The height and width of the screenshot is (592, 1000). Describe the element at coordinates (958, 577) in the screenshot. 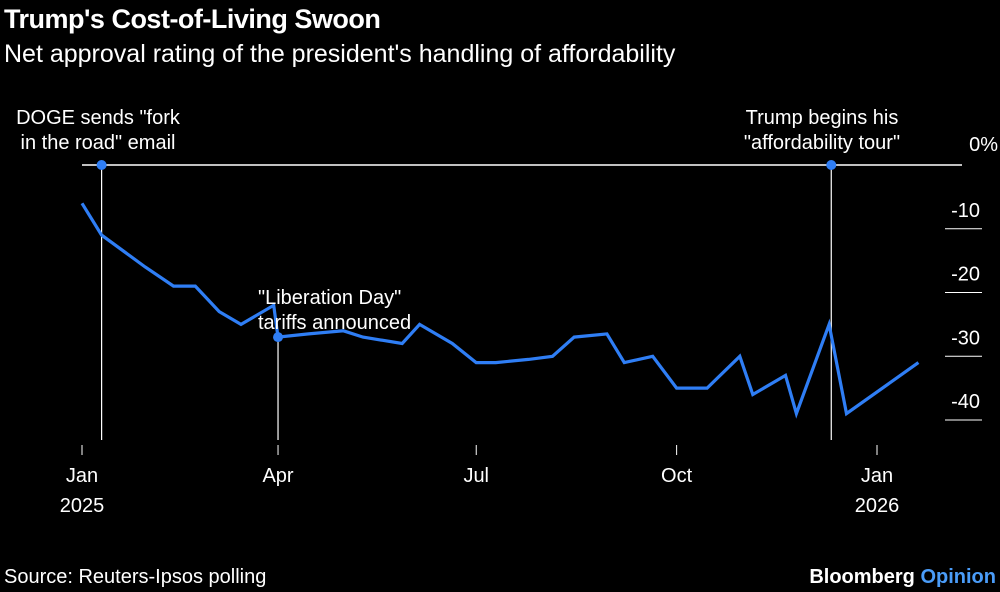

I see `brand-suffix: Opinion` at that location.